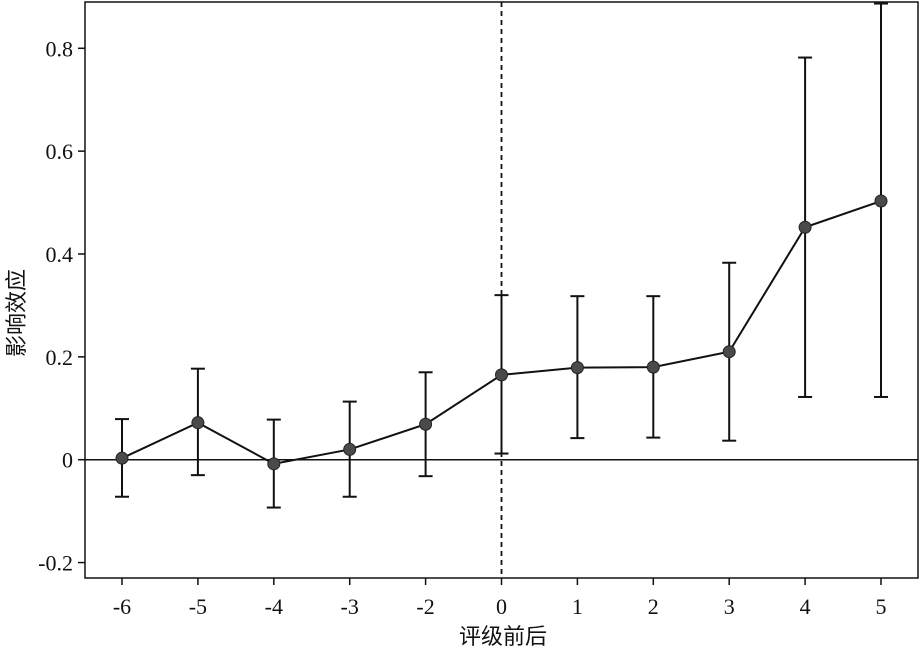 This screenshot has height=652, width=921. Describe the element at coordinates (60, 357) in the screenshot. I see `y-tick-label: 0.2` at that location.